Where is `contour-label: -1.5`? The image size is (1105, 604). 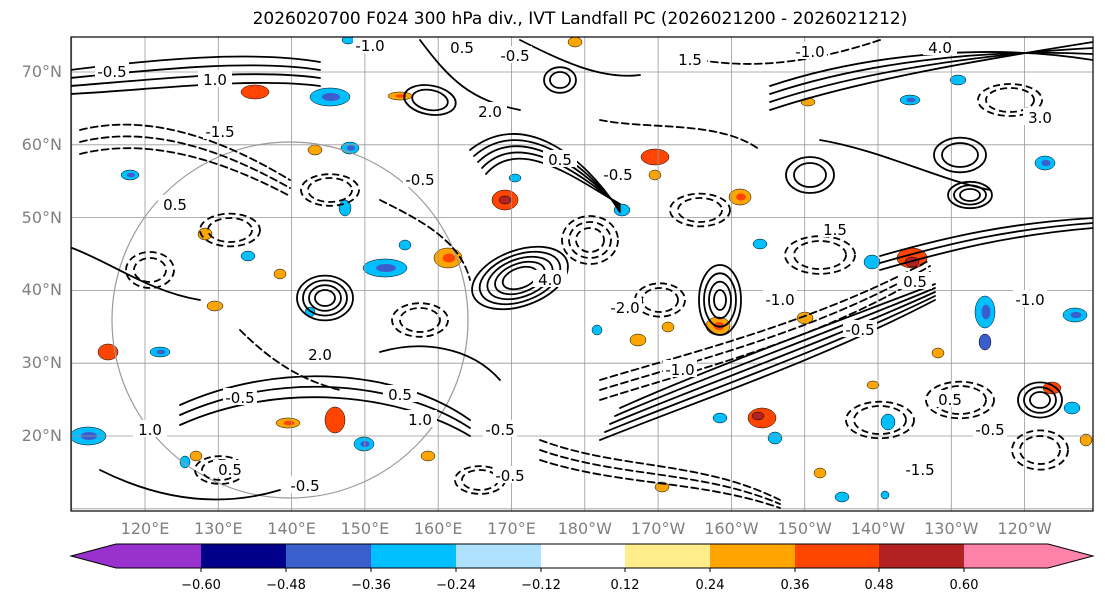 contour-label: -1.5 is located at coordinates (919, 470).